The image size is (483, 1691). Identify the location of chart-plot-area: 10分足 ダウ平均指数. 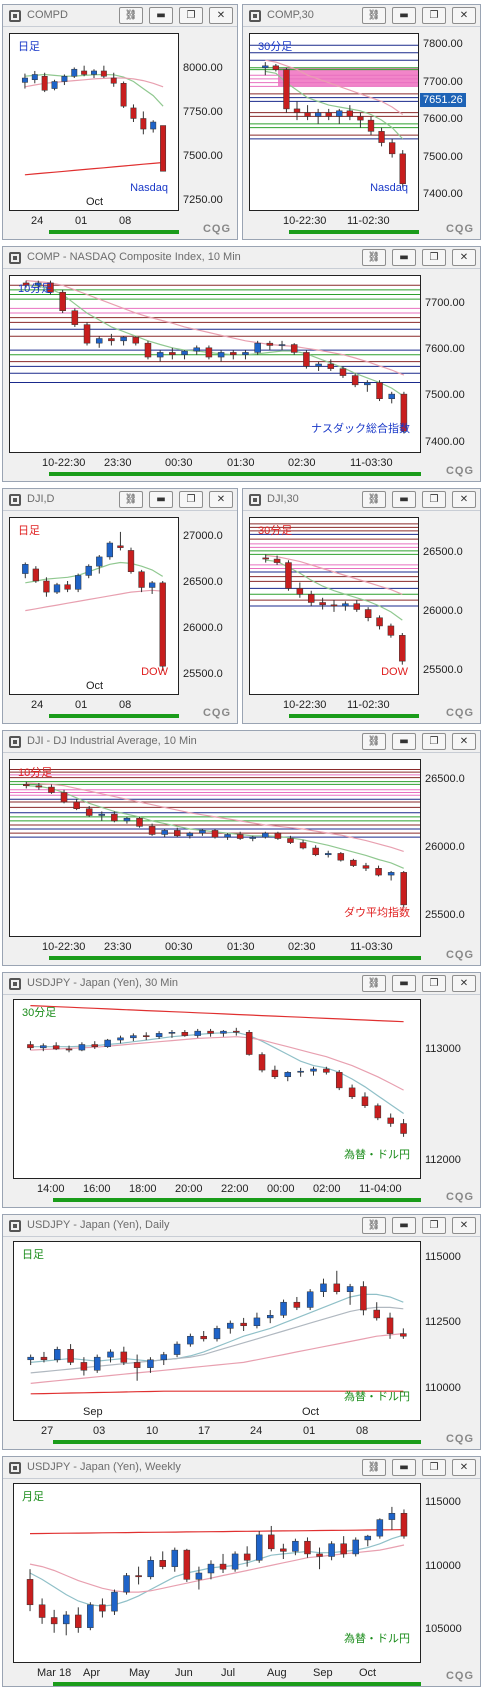
(215, 848).